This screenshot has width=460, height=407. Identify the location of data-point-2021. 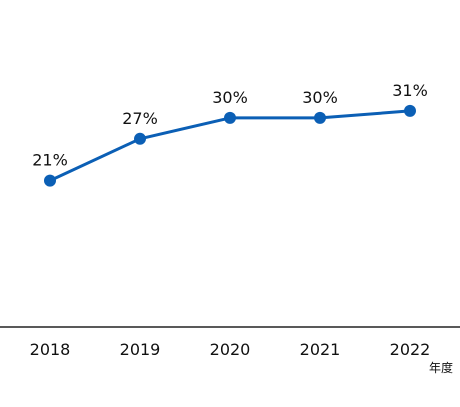
(320, 117).